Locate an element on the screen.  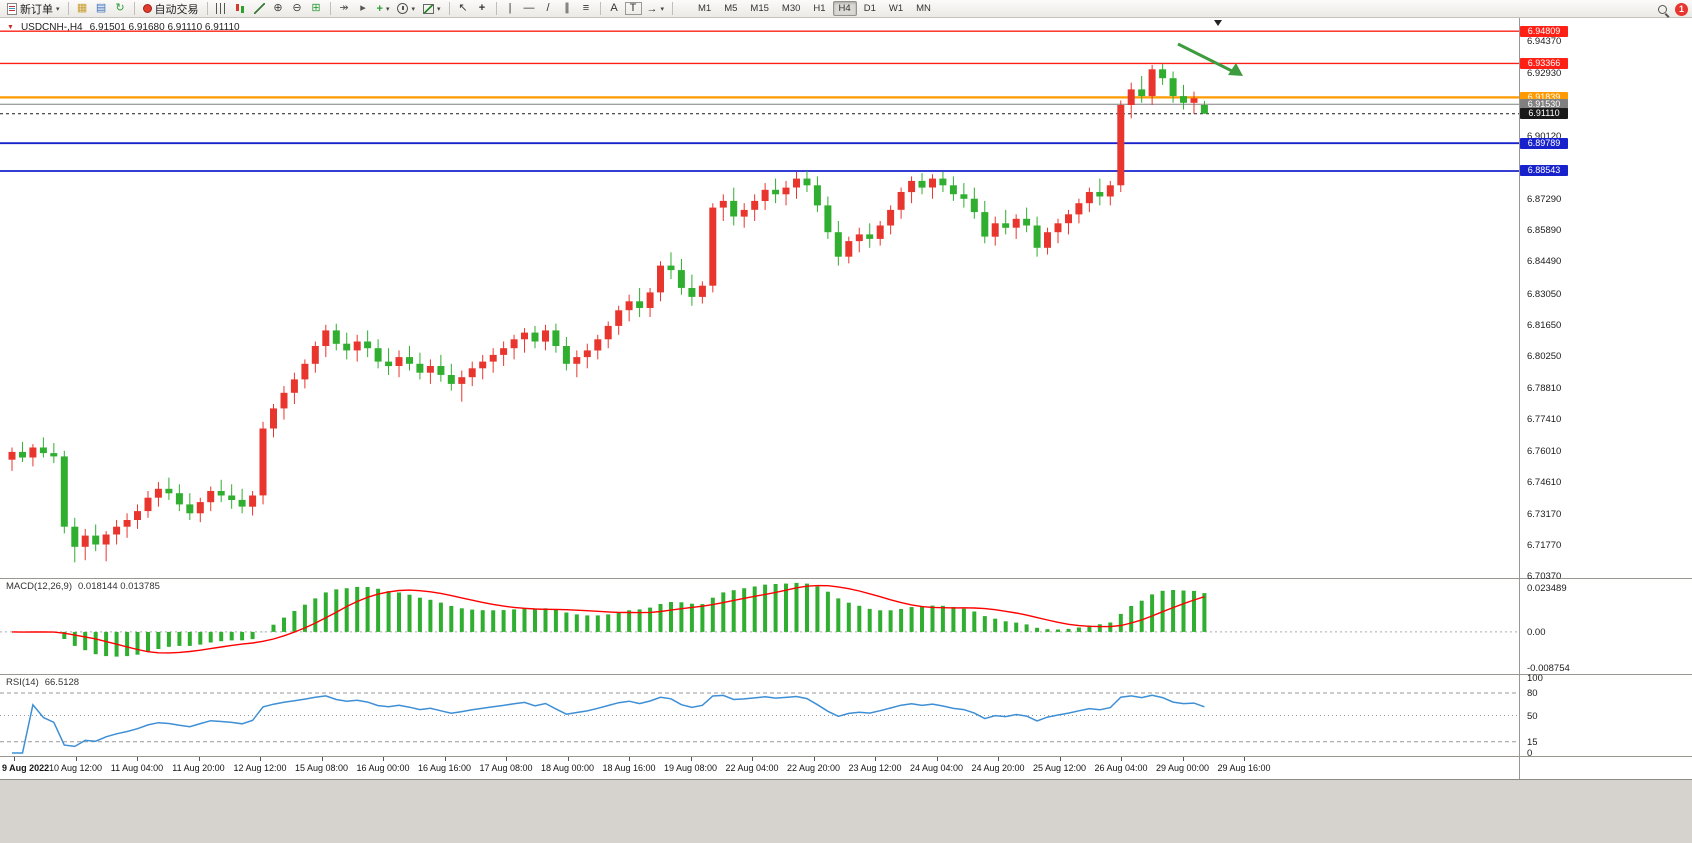
timeframe-button-MN: MN is located at coordinates (923, 8).